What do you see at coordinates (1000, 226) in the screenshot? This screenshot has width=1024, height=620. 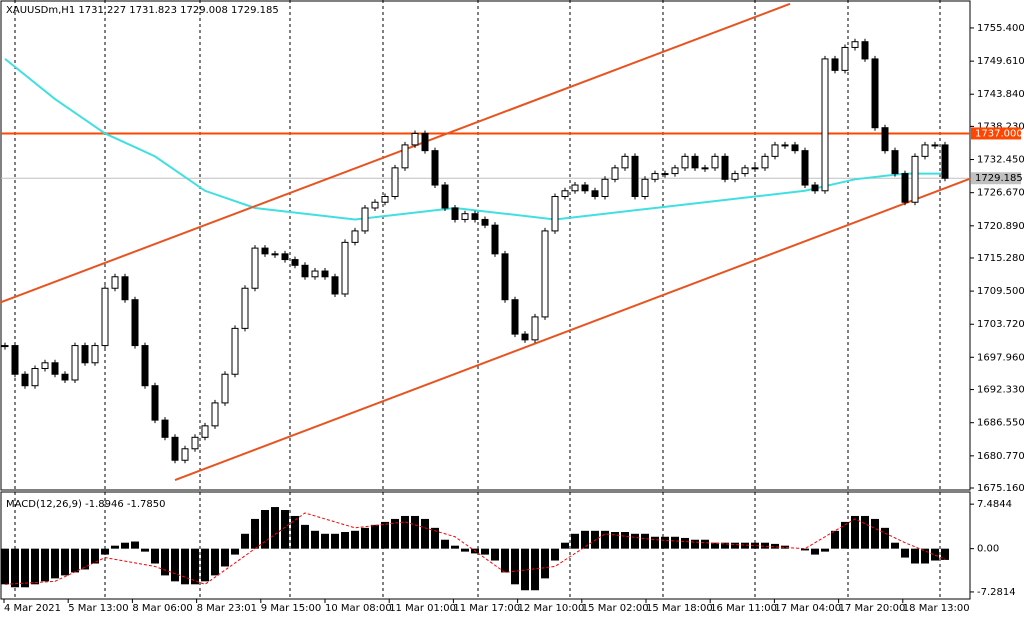 I see `y-tick-label: 1720.890` at bounding box center [1000, 226].